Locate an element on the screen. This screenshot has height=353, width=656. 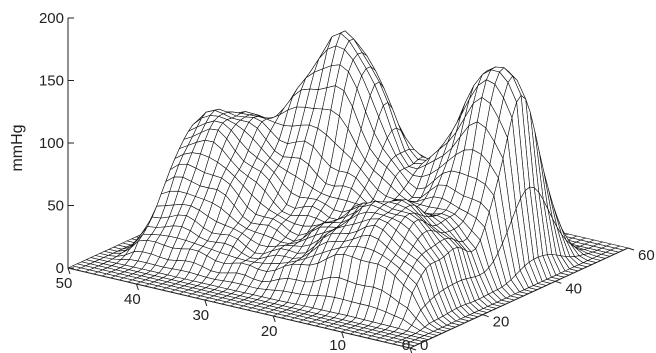
x-tick-label: 10 is located at coordinates (337, 345).